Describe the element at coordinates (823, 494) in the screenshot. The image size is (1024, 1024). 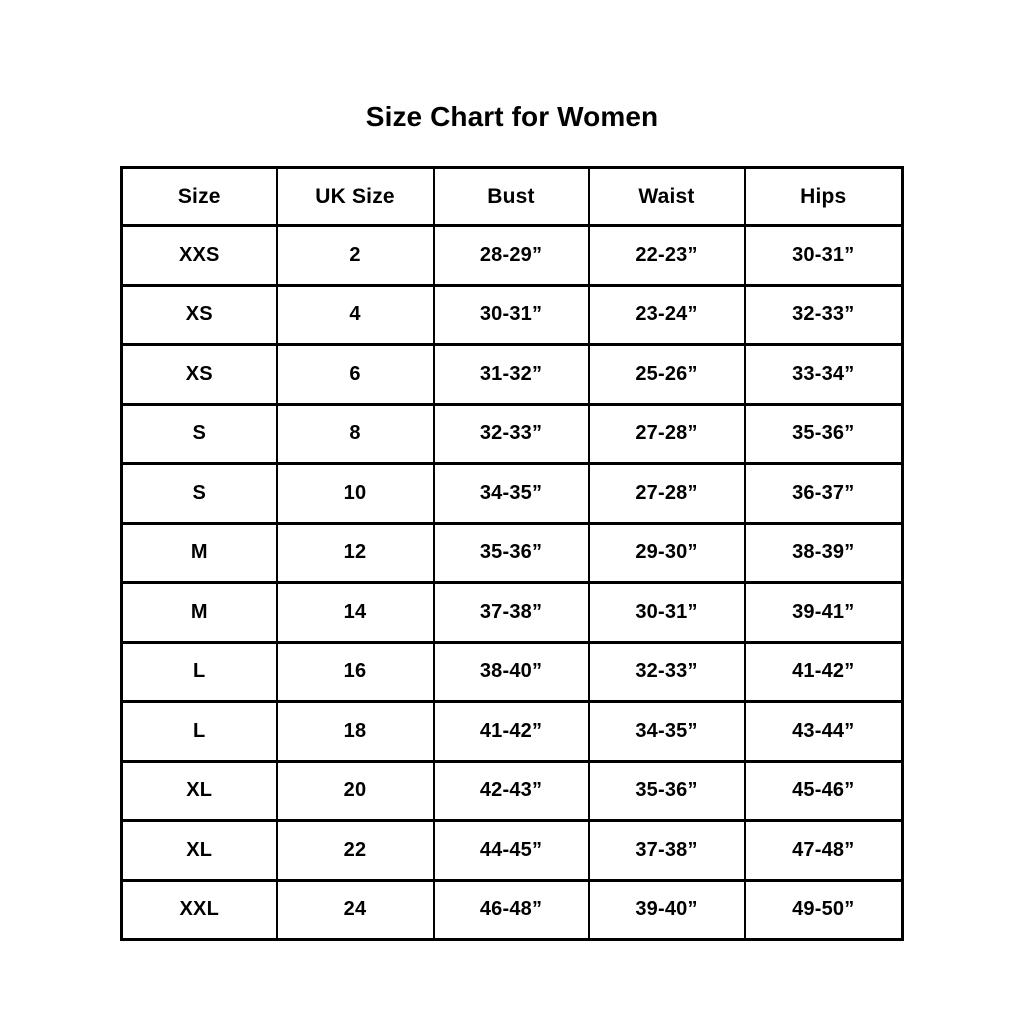
I see `cell-hips: 36-37”` at that location.